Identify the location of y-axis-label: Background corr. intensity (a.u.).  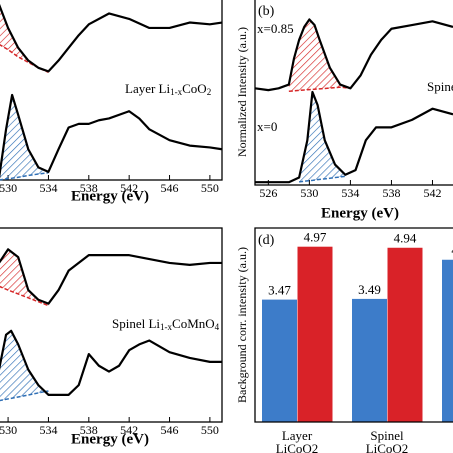
(242, 325).